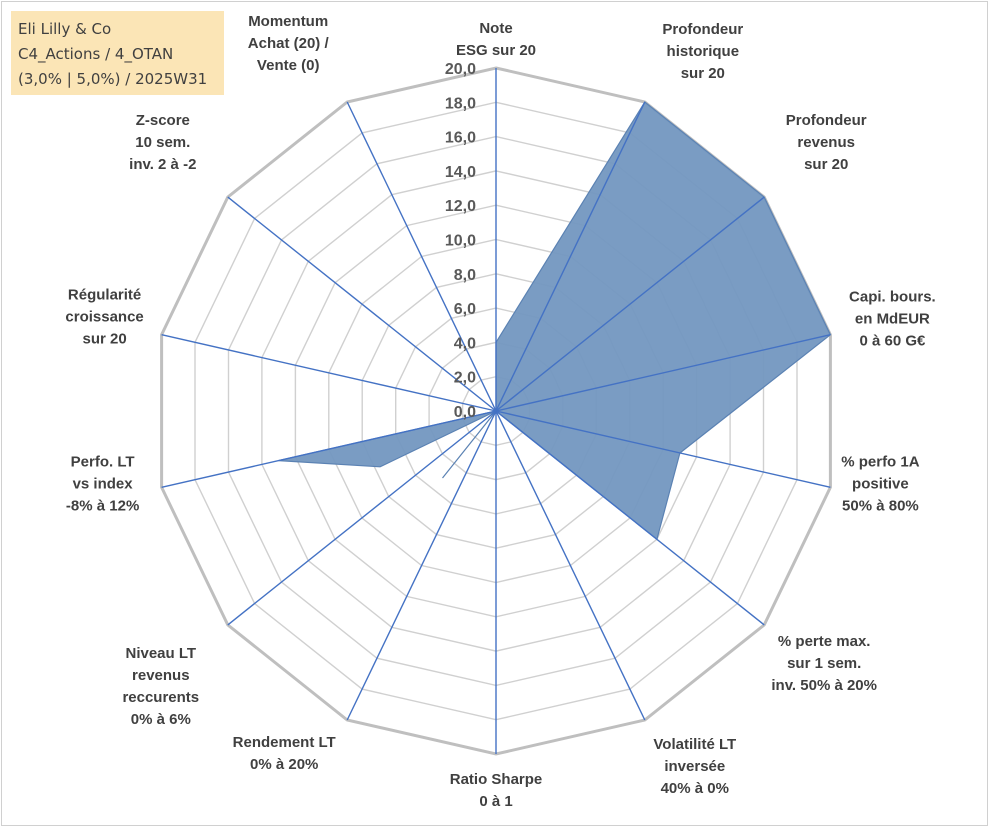 Image resolution: width=991 pixels, height=829 pixels. What do you see at coordinates (465, 309) in the screenshot?
I see `tick-label: 6,0` at bounding box center [465, 309].